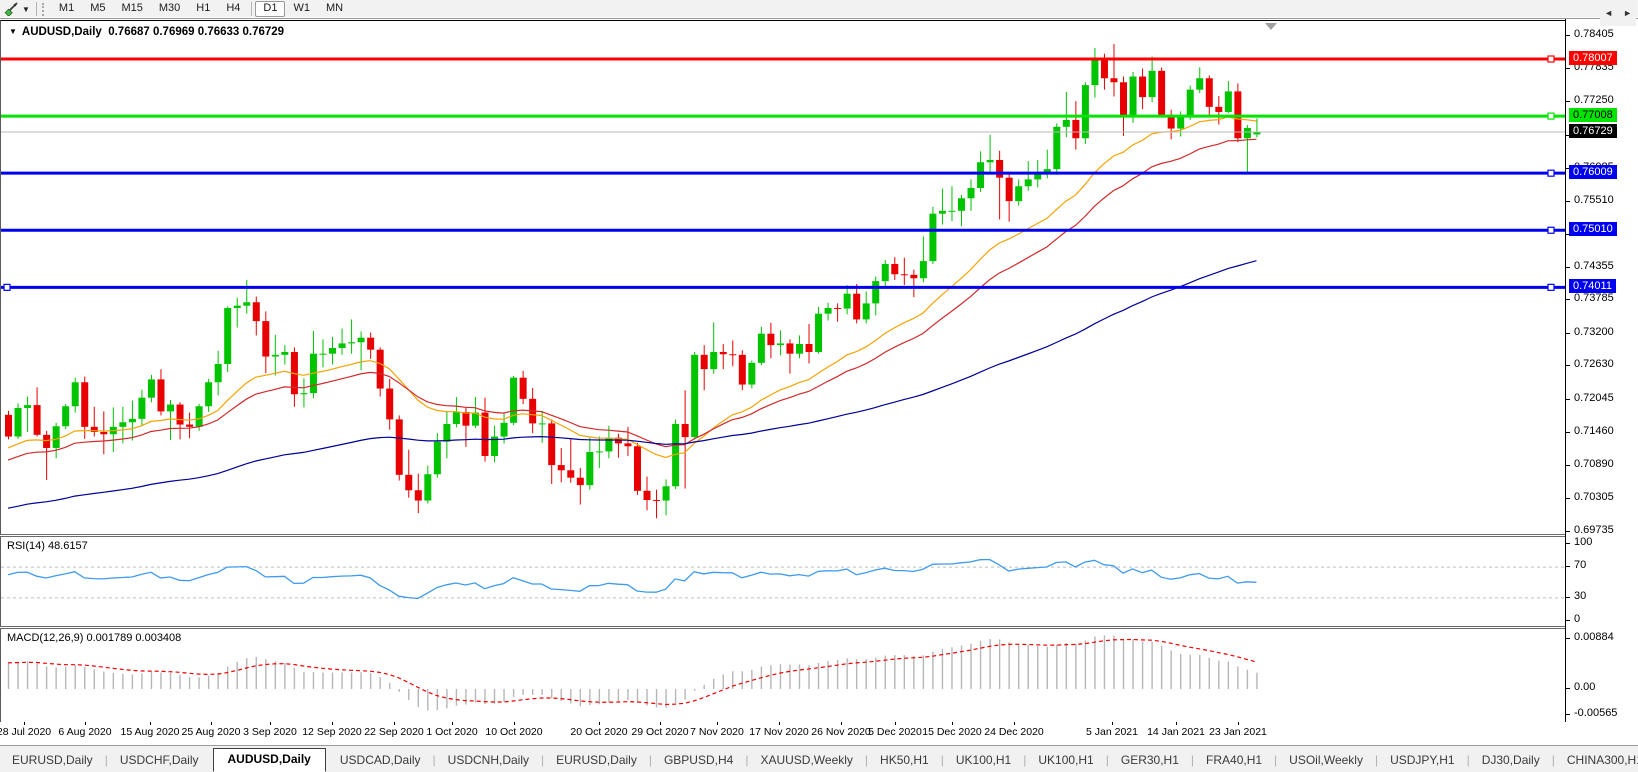  What do you see at coordinates (895, 732) in the screenshot?
I see `date-label: 5 Dec 2020` at bounding box center [895, 732].